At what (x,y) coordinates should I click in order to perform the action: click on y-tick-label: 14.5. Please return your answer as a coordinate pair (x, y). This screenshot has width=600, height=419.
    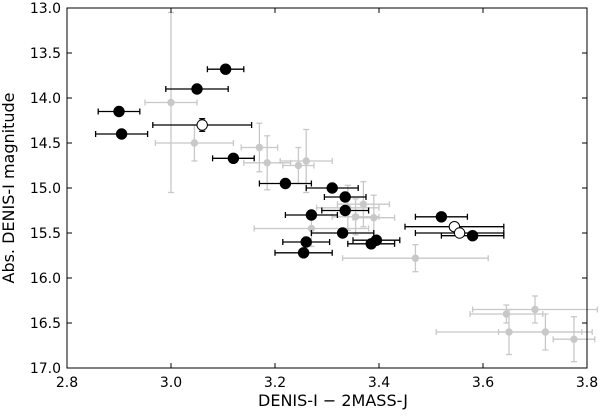
    Looking at the image, I should click on (45, 144).